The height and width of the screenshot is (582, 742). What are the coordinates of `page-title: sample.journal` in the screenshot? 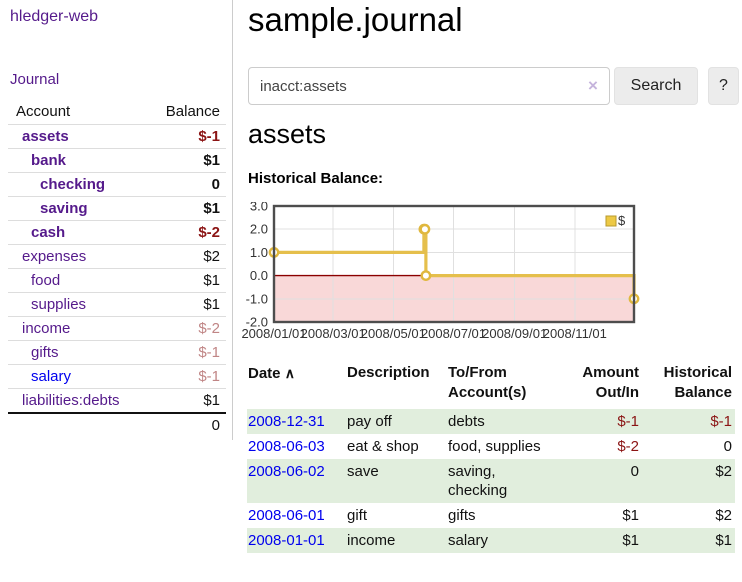 It's located at (355, 19).